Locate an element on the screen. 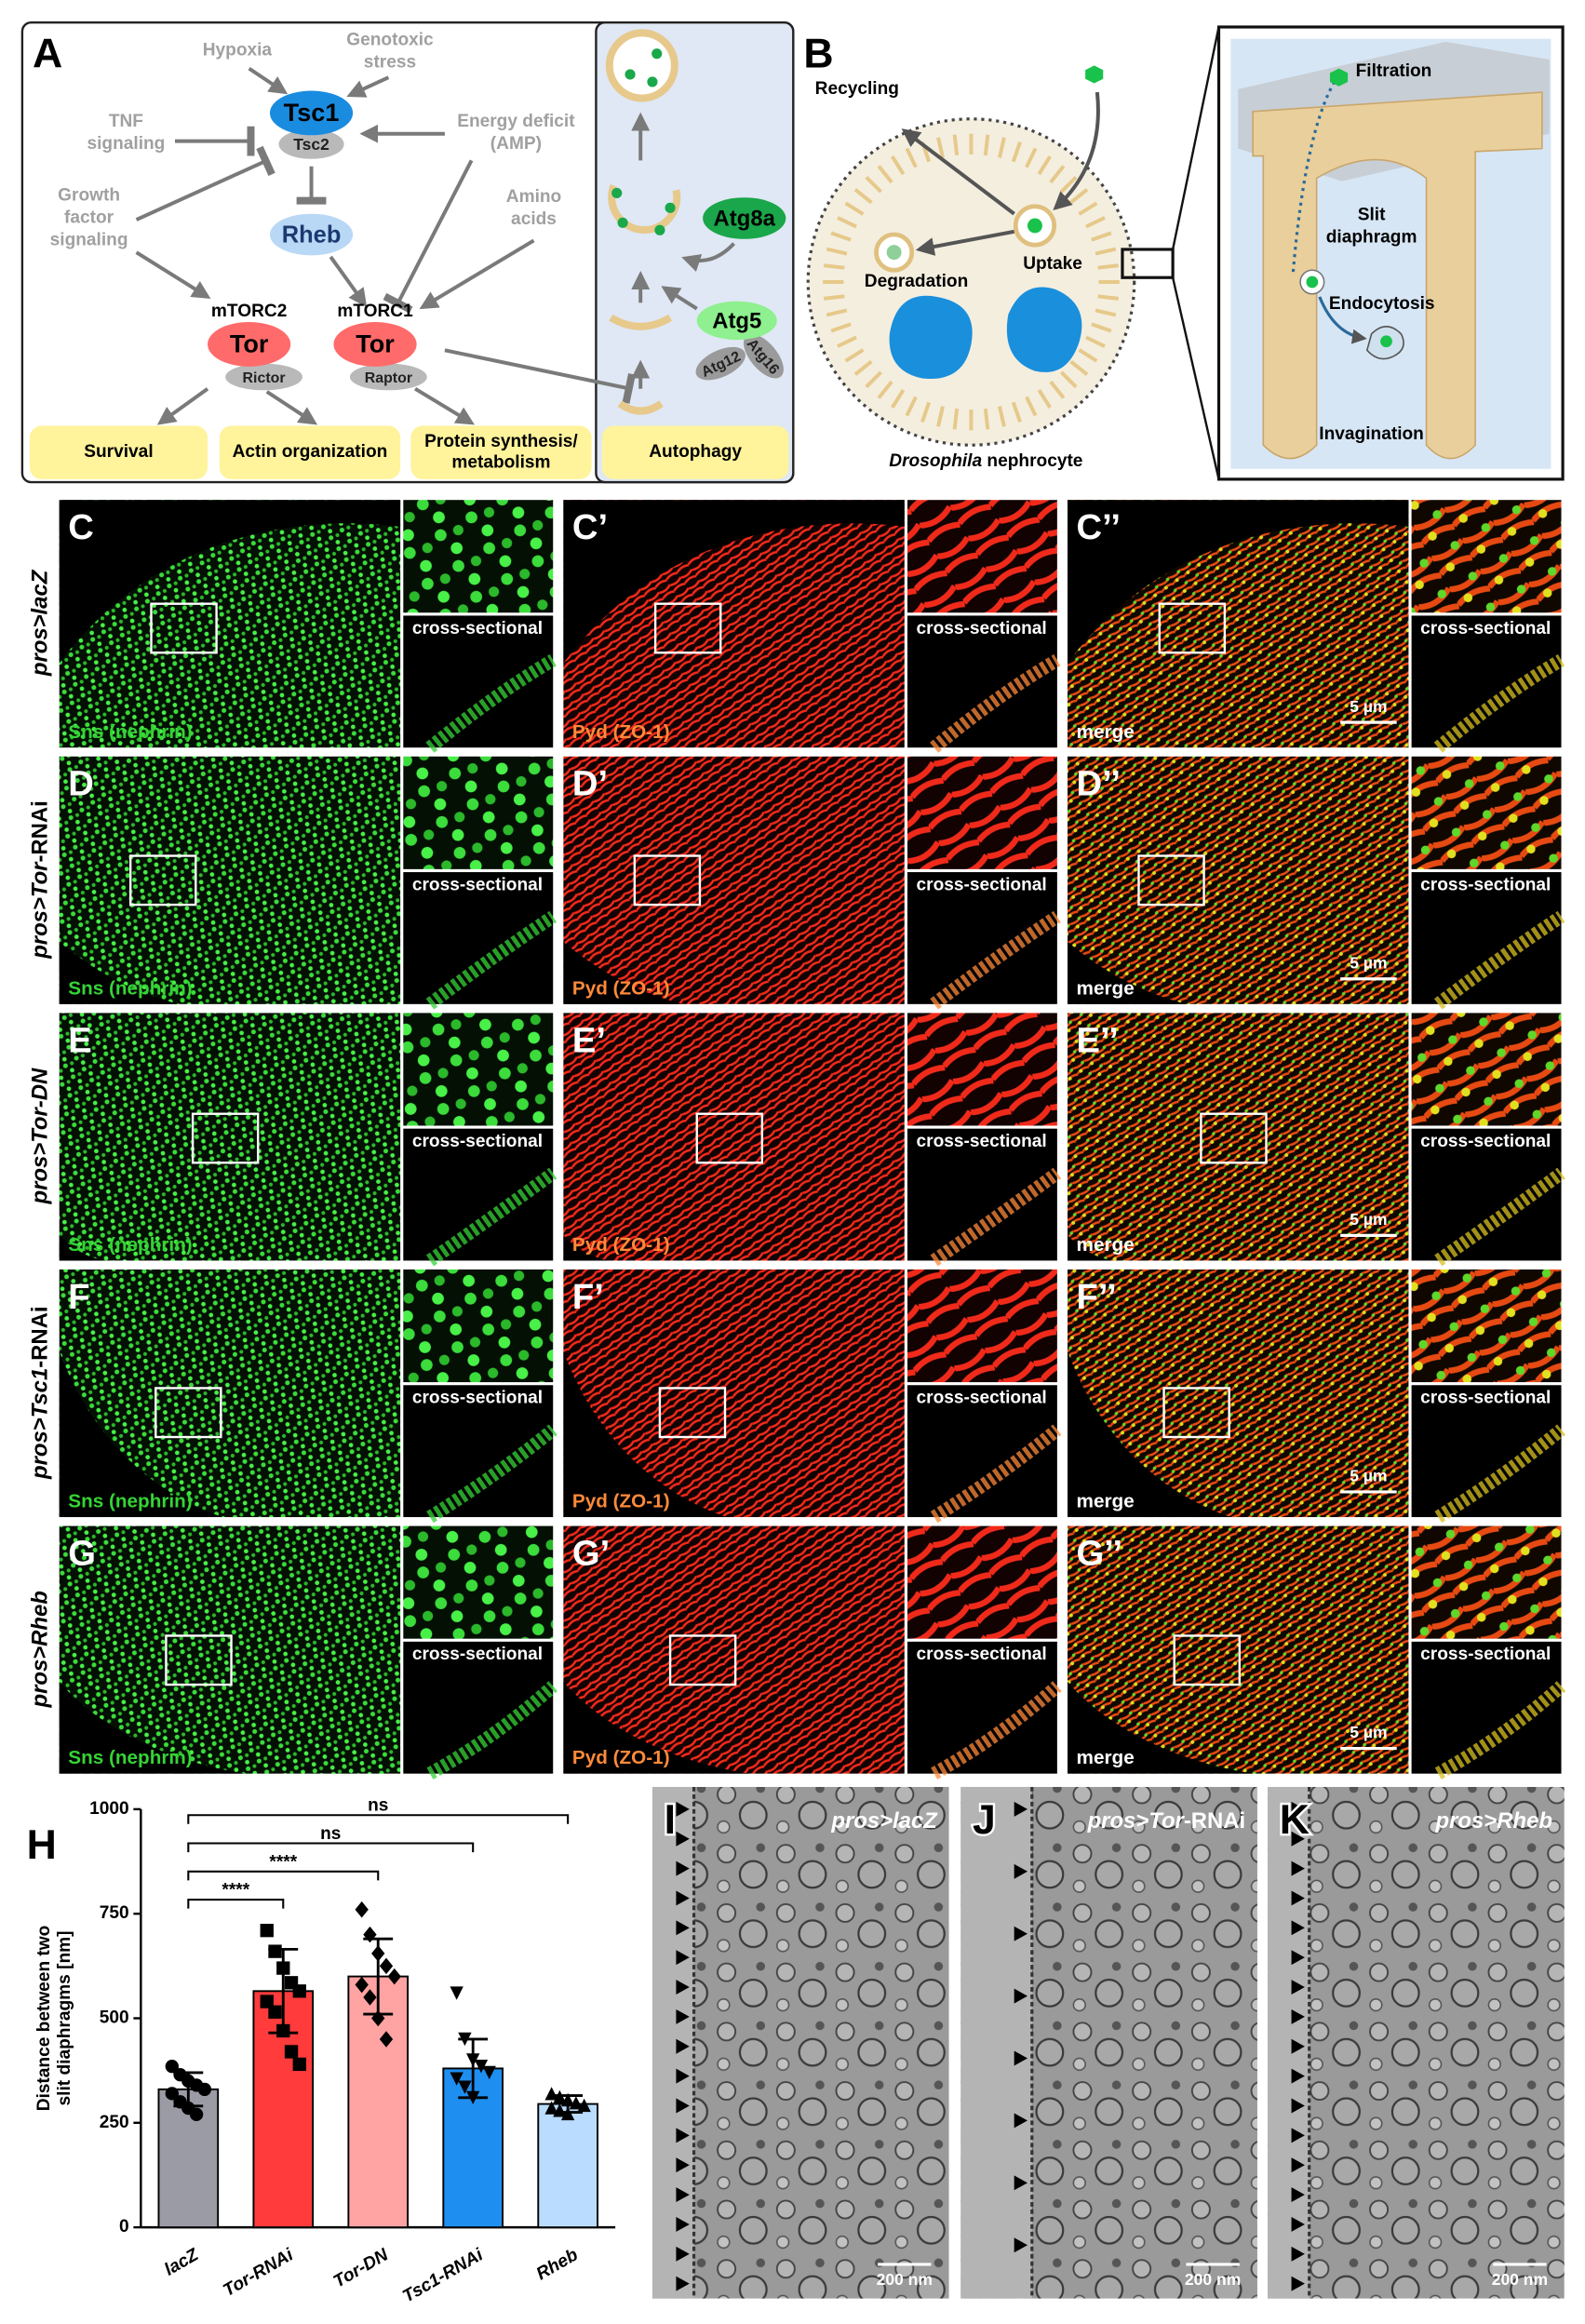 This screenshot has width=1585, height=2324. panel-letter: E’ is located at coordinates (589, 1040).